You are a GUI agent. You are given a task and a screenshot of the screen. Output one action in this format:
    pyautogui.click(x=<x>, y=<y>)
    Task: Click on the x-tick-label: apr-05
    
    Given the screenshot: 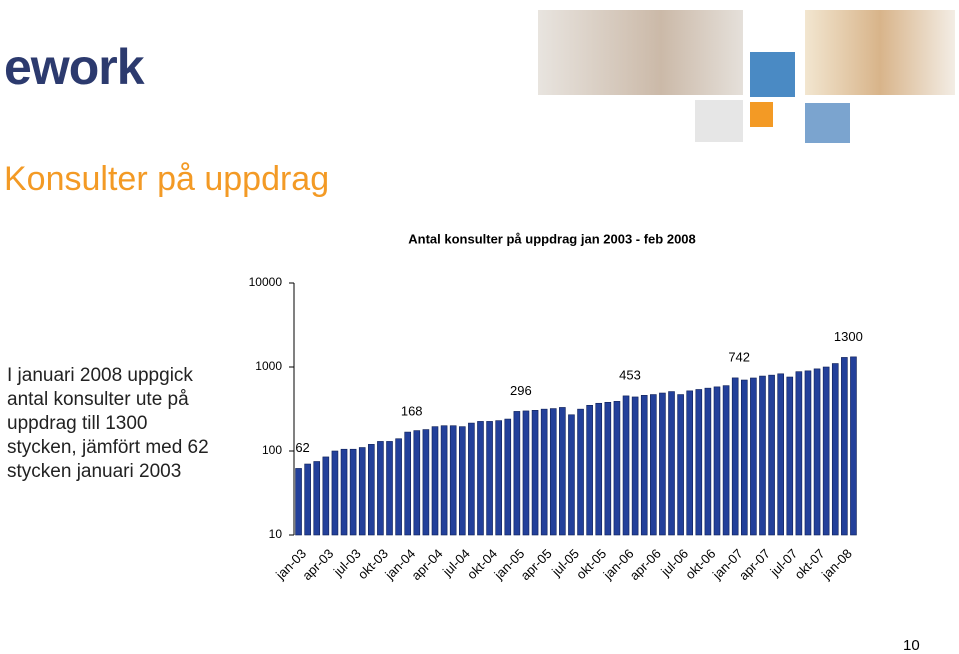 What is the action you would take?
    pyautogui.click(x=536, y=564)
    